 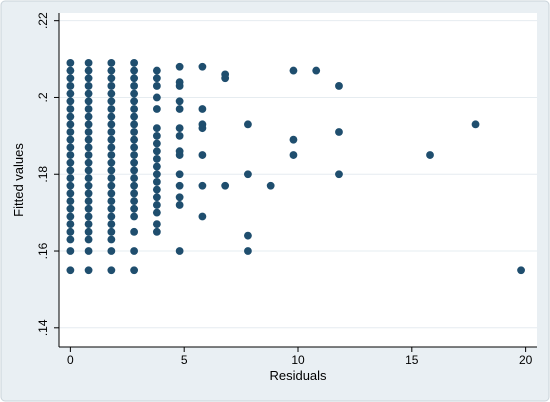 What do you see at coordinates (70, 360) in the screenshot?
I see `x-tick-label: 0` at bounding box center [70, 360].